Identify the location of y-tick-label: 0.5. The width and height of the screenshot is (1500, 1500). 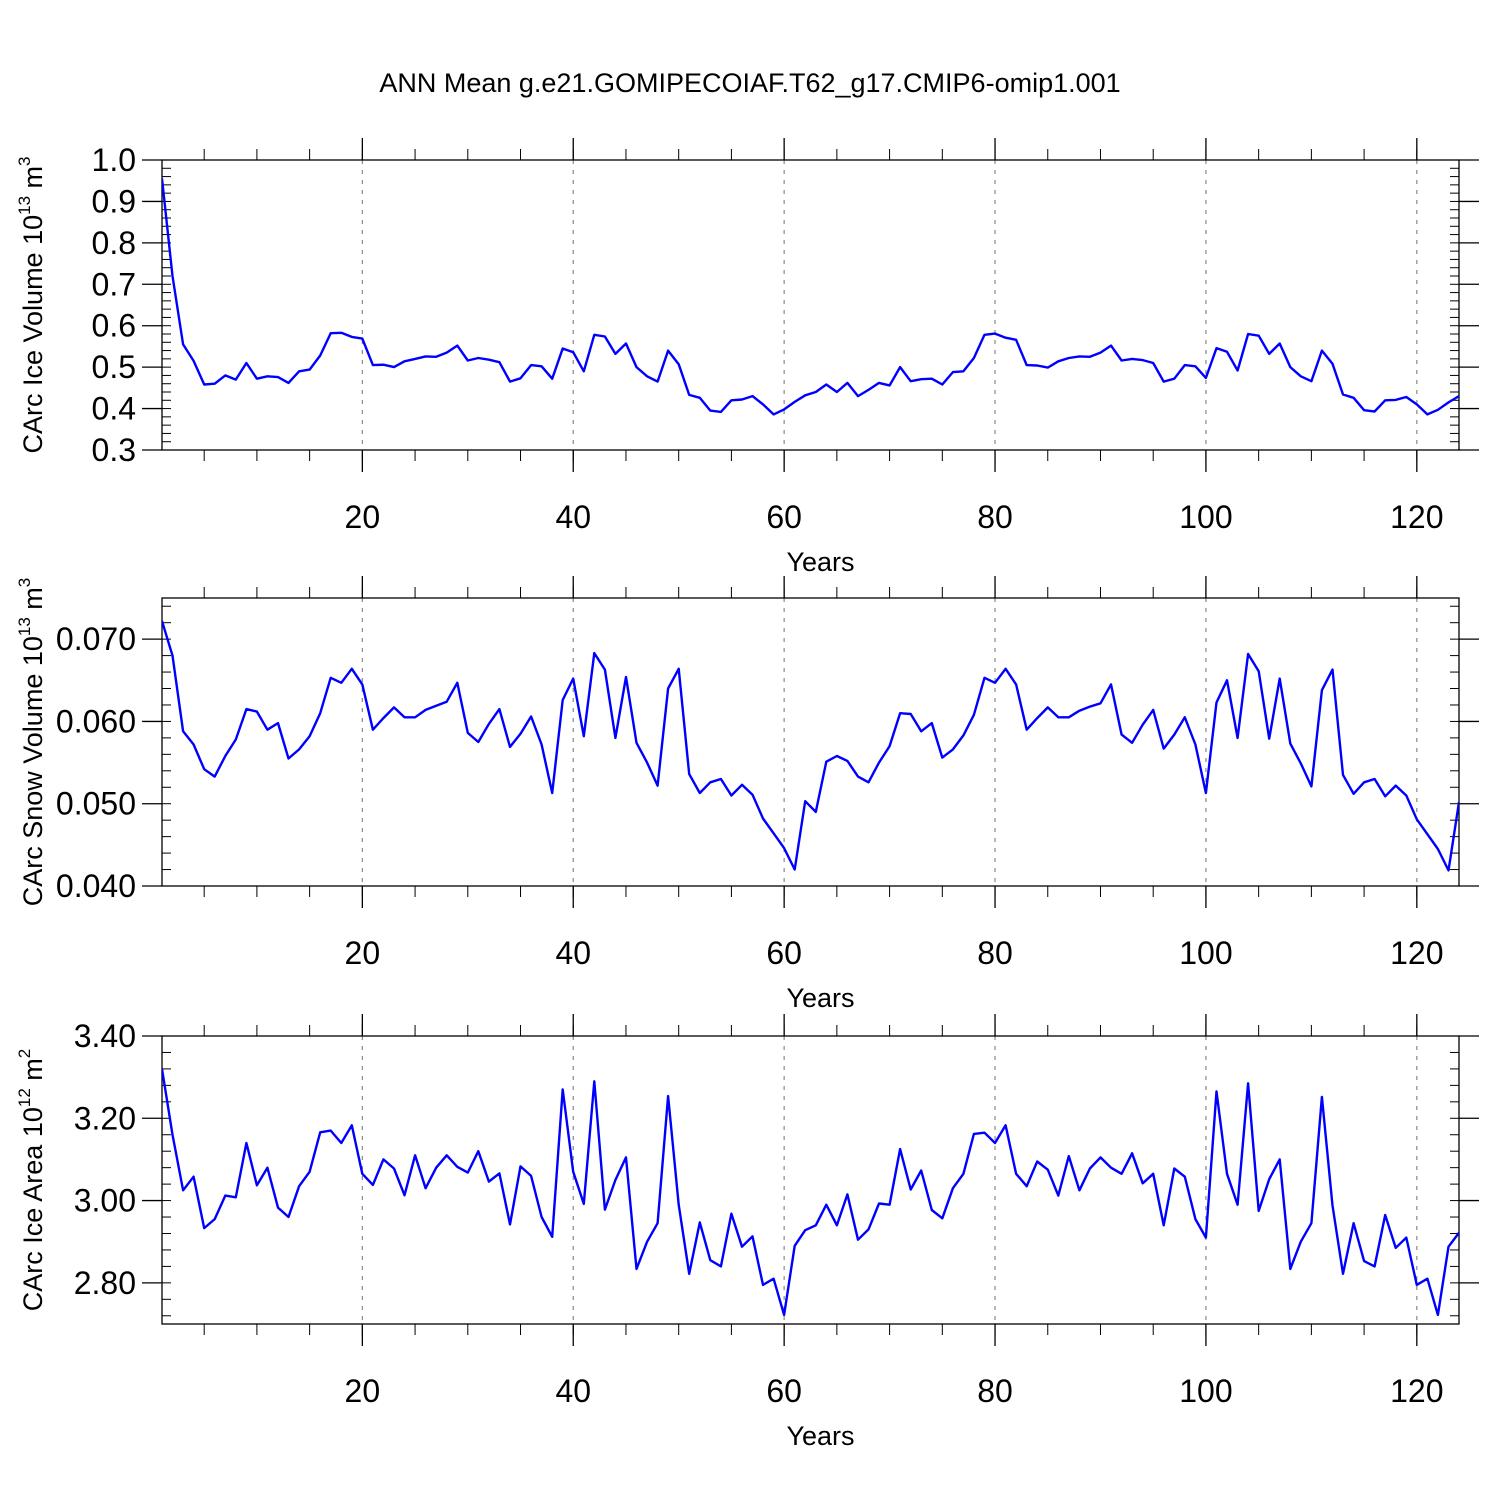
(114, 367).